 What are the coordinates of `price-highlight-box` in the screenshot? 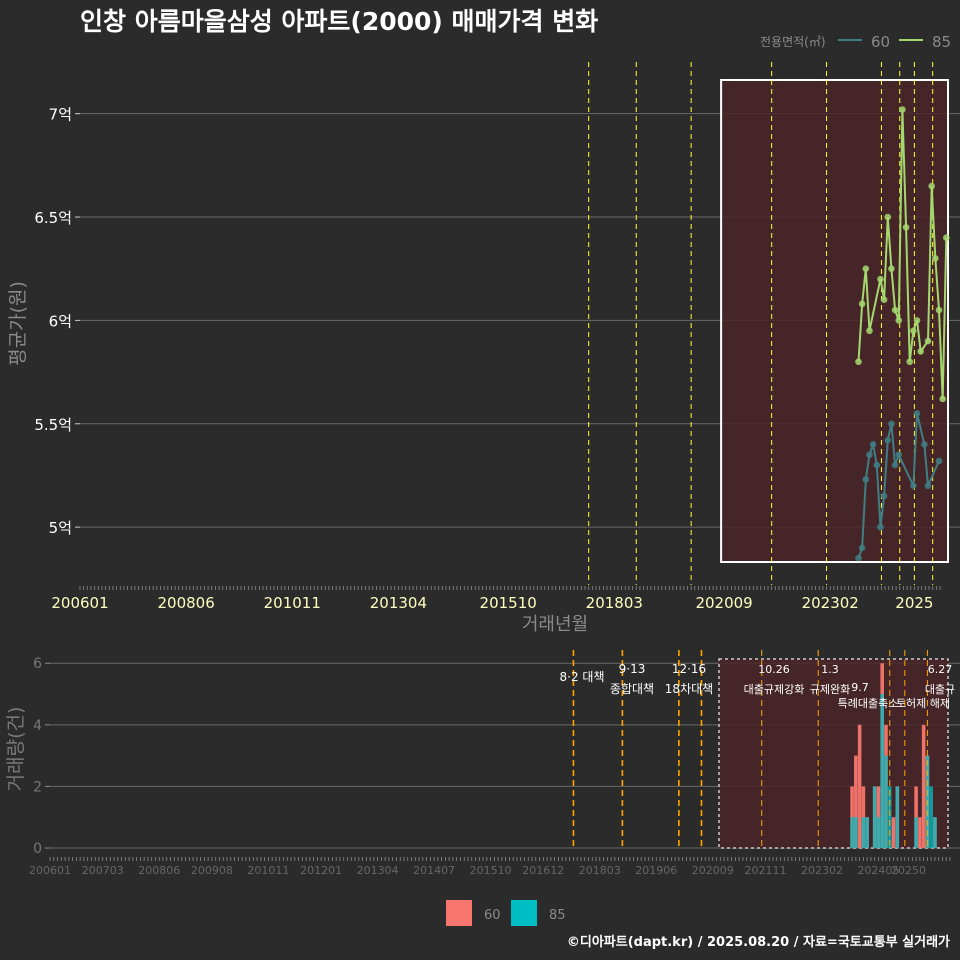 It's located at (834, 321).